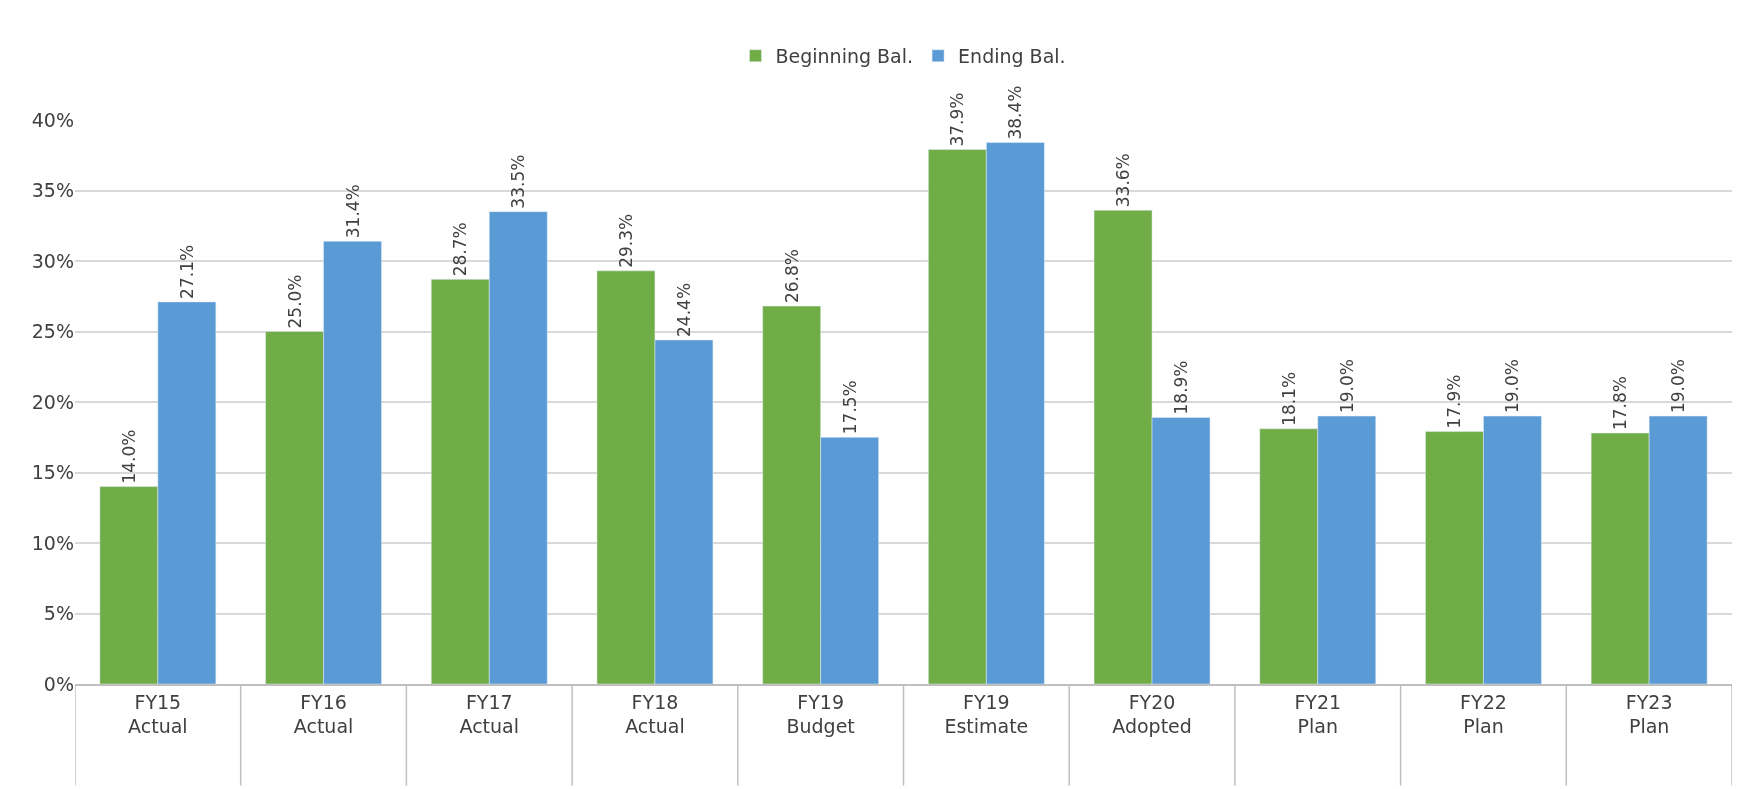 The width and height of the screenshot is (1747, 789). Describe the element at coordinates (1152, 714) in the screenshot. I see `x-tick-label: FY20 Adopted` at that location.